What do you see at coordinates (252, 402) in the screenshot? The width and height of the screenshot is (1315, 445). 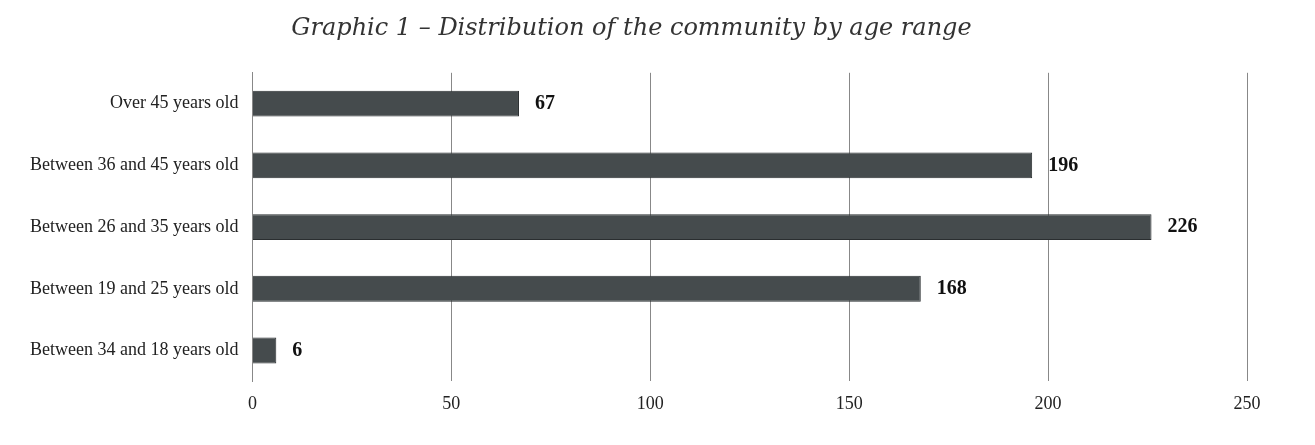 I see `x-tick-label: 0` at bounding box center [252, 402].